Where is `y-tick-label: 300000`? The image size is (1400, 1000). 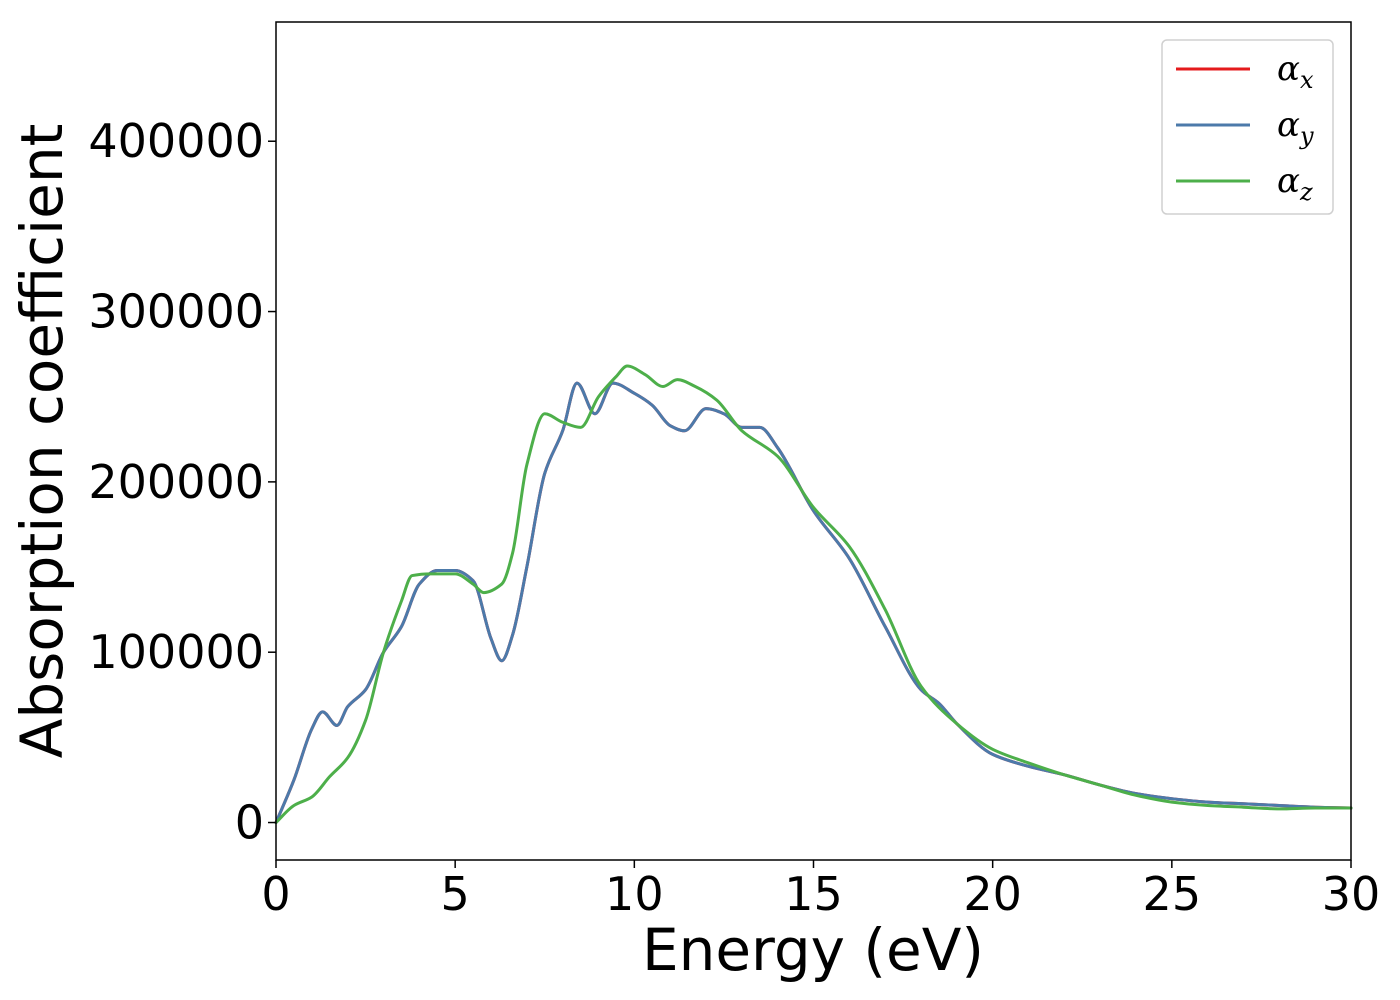
y-tick-label: 300000 is located at coordinates (176, 312).